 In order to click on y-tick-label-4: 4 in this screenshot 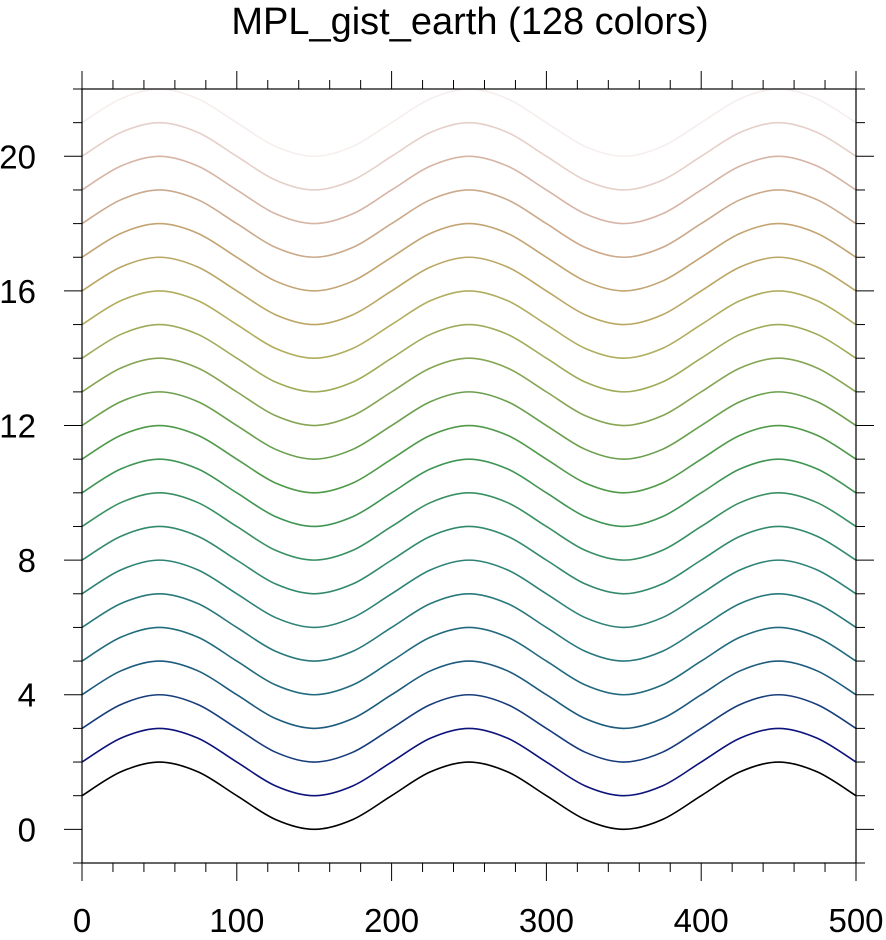, I will do `click(27, 695)`.